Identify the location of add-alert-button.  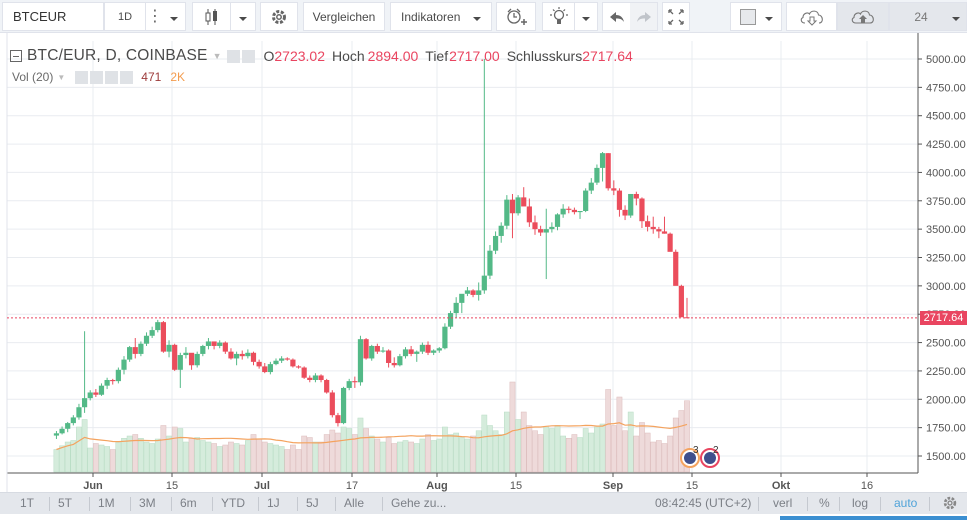
(516, 16).